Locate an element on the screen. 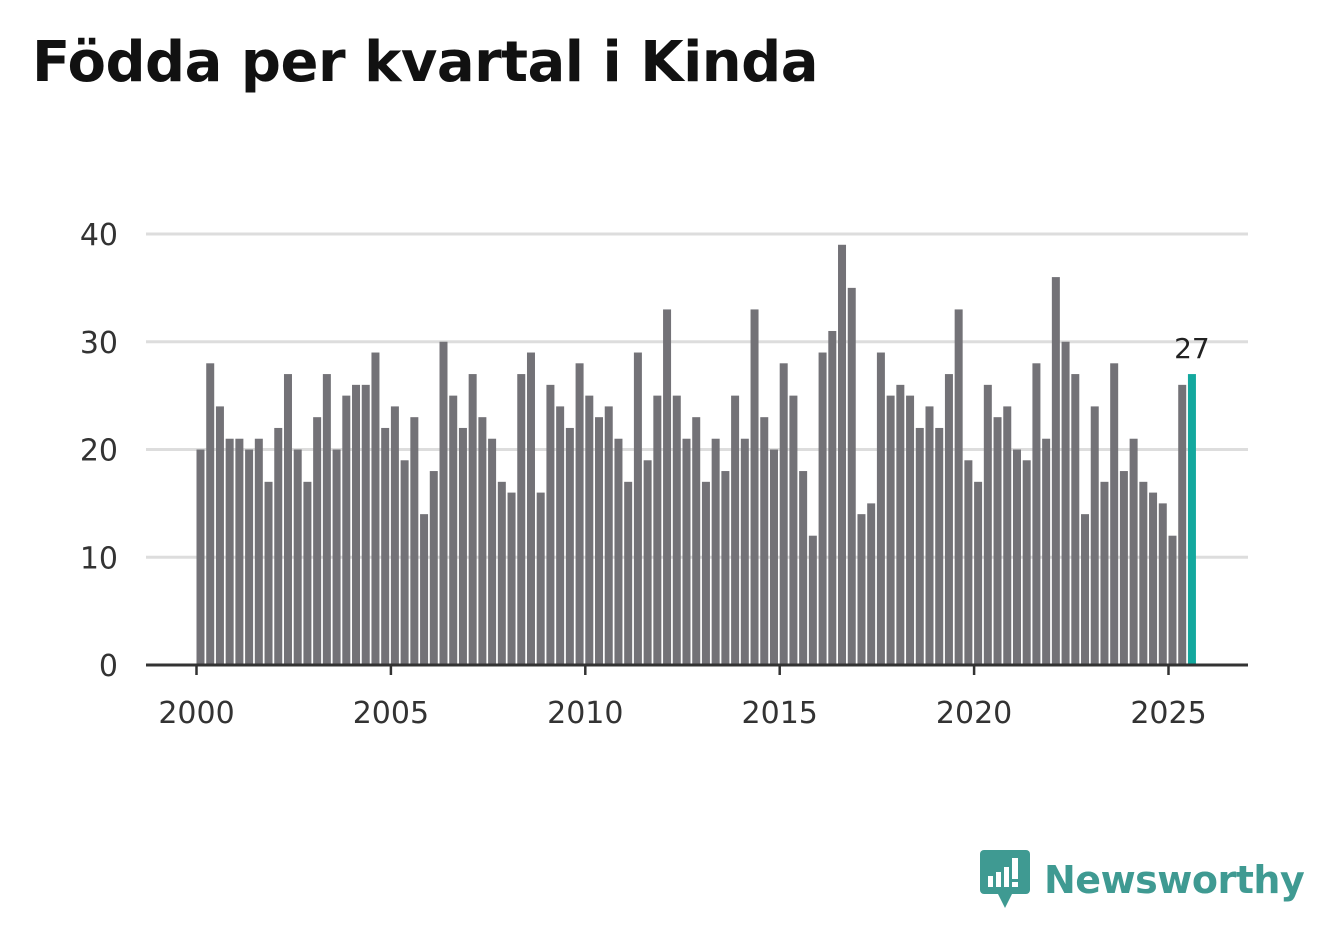 The image size is (1322, 939). y-tick-label: 30 is located at coordinates (99, 343).